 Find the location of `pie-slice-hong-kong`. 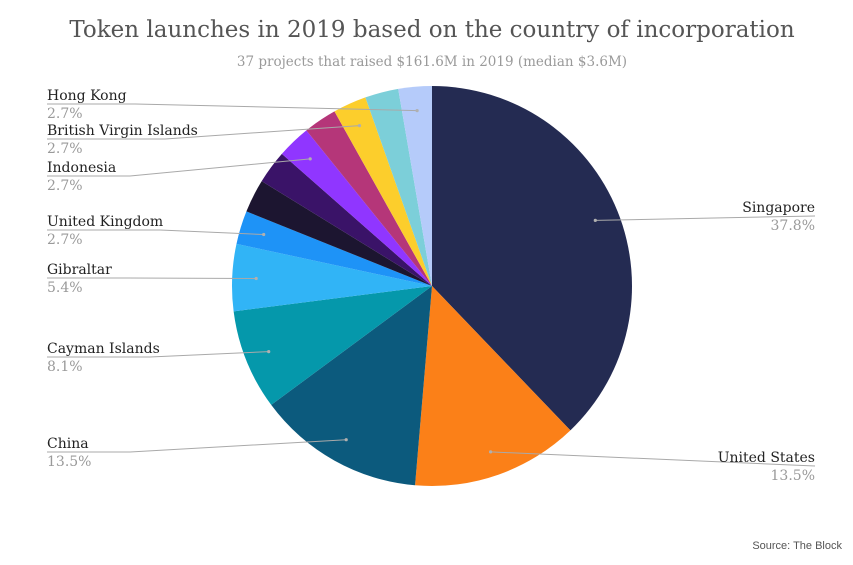

pie-slice-hong-kong is located at coordinates (415, 186).